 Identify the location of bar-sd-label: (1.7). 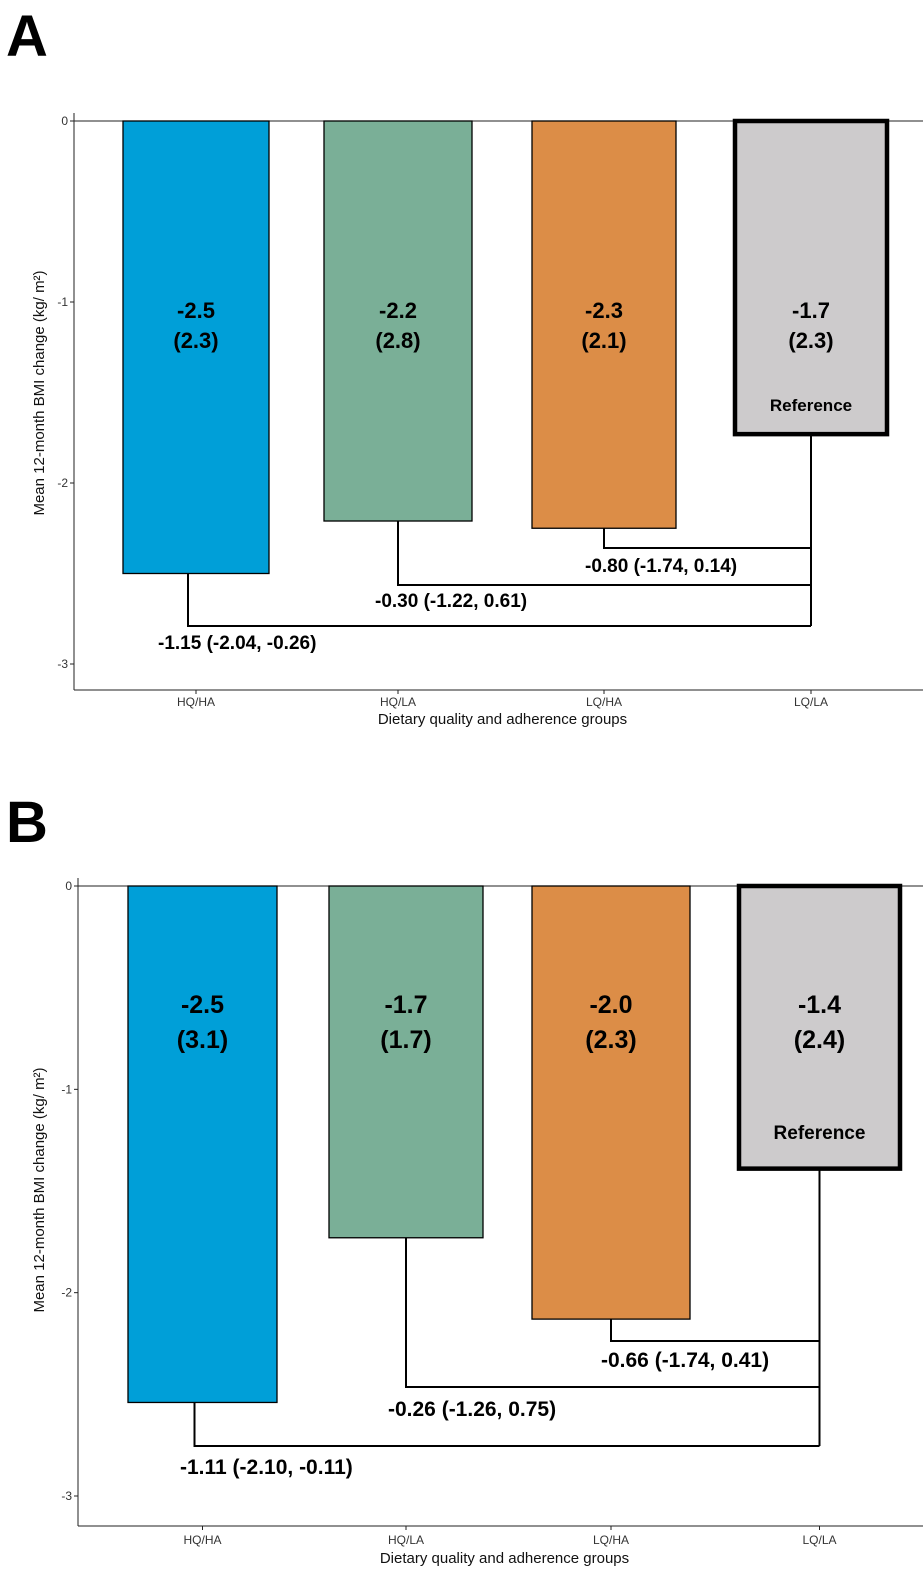
(405, 1040).